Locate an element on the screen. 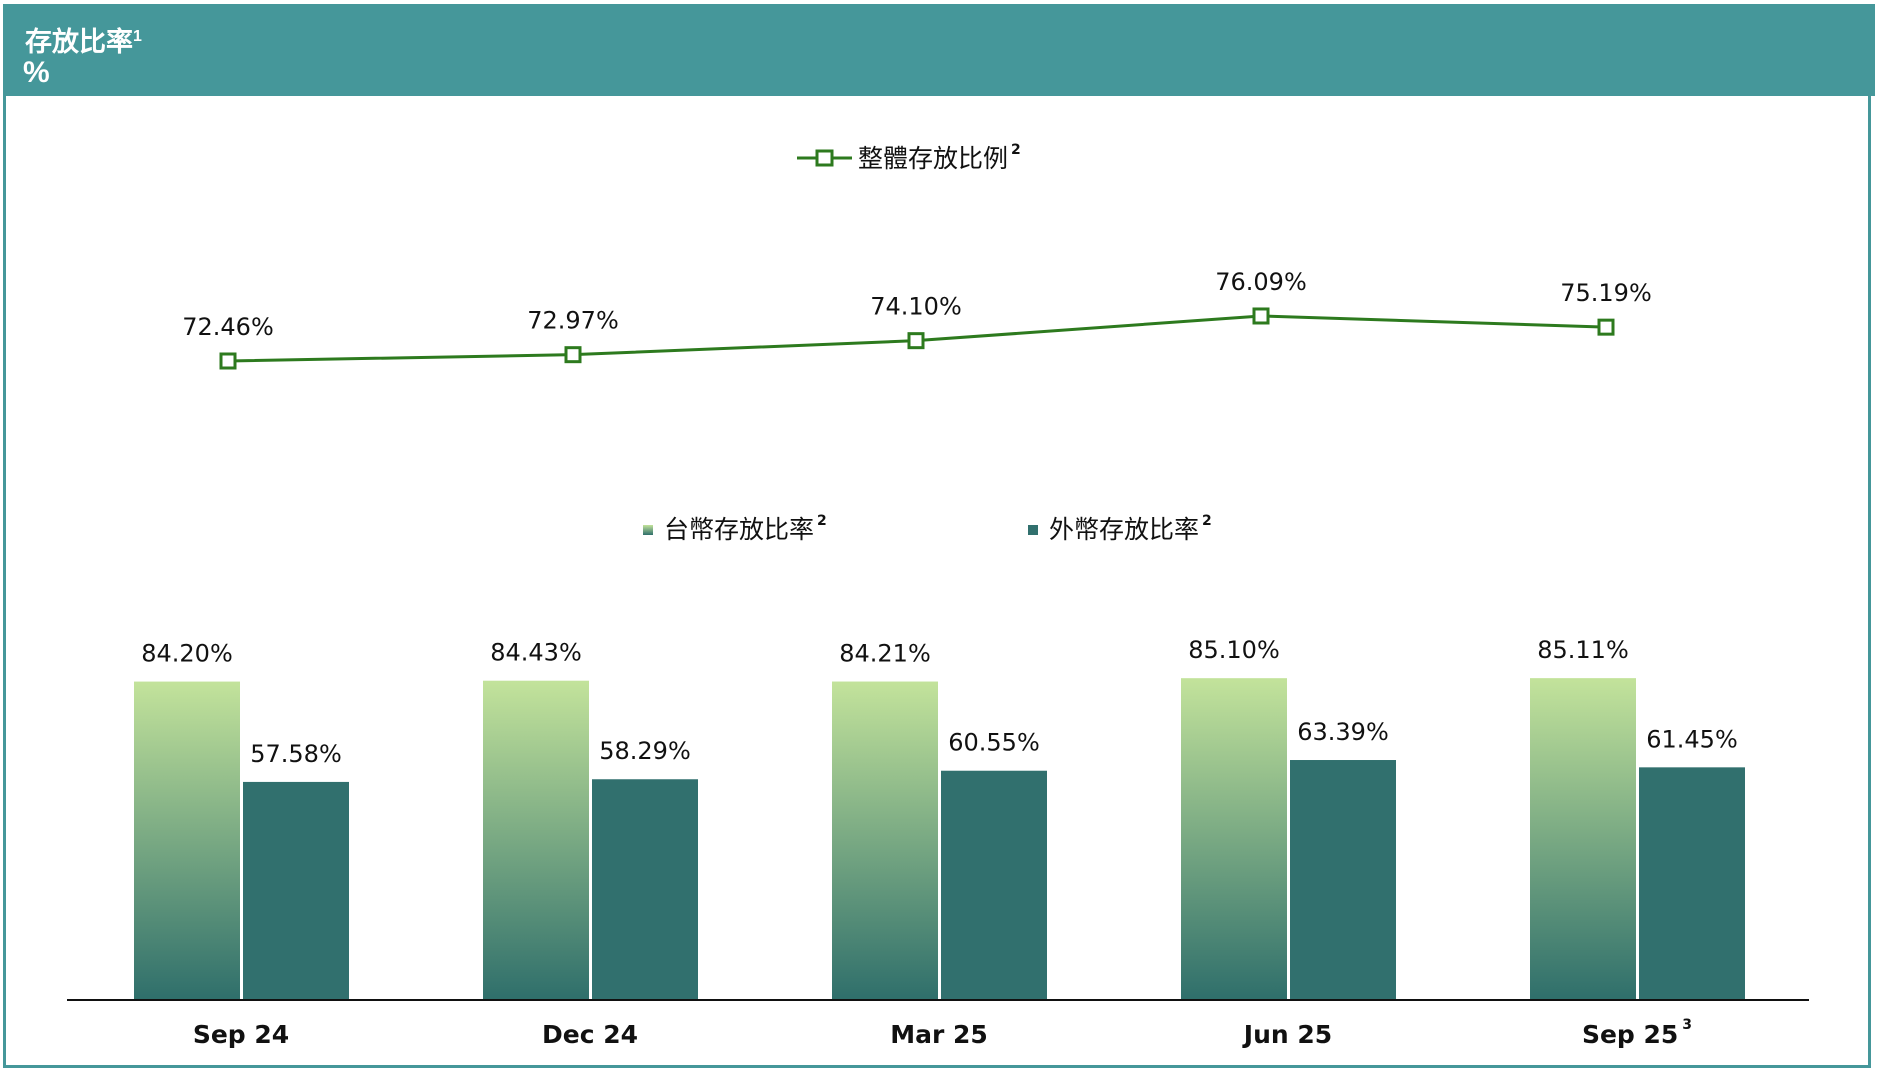 The height and width of the screenshot is (1078, 1878). line-data-label: 72.97% is located at coordinates (573, 321).